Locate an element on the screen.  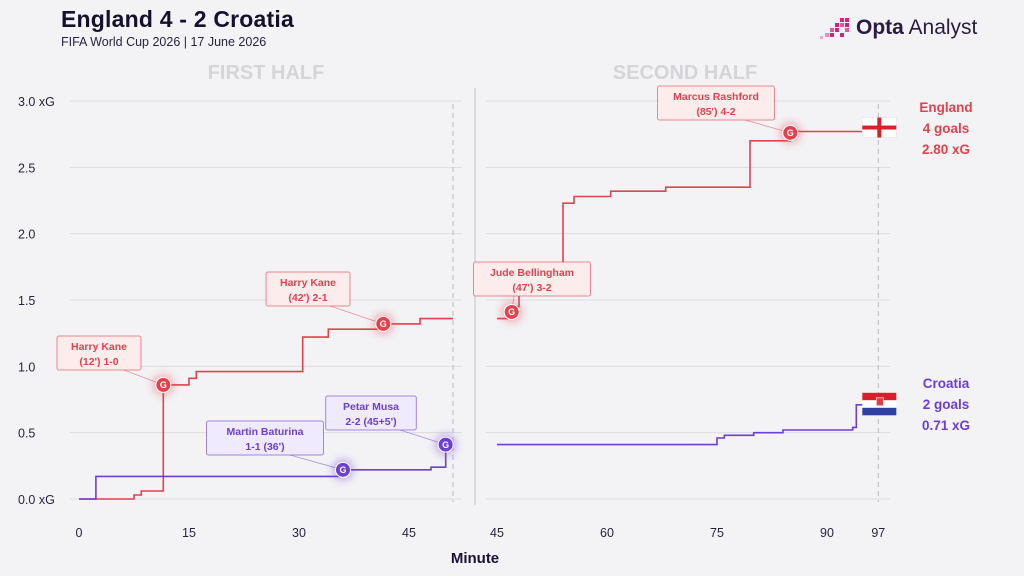
brand-name: Opta Analyst is located at coordinates (916, 28).